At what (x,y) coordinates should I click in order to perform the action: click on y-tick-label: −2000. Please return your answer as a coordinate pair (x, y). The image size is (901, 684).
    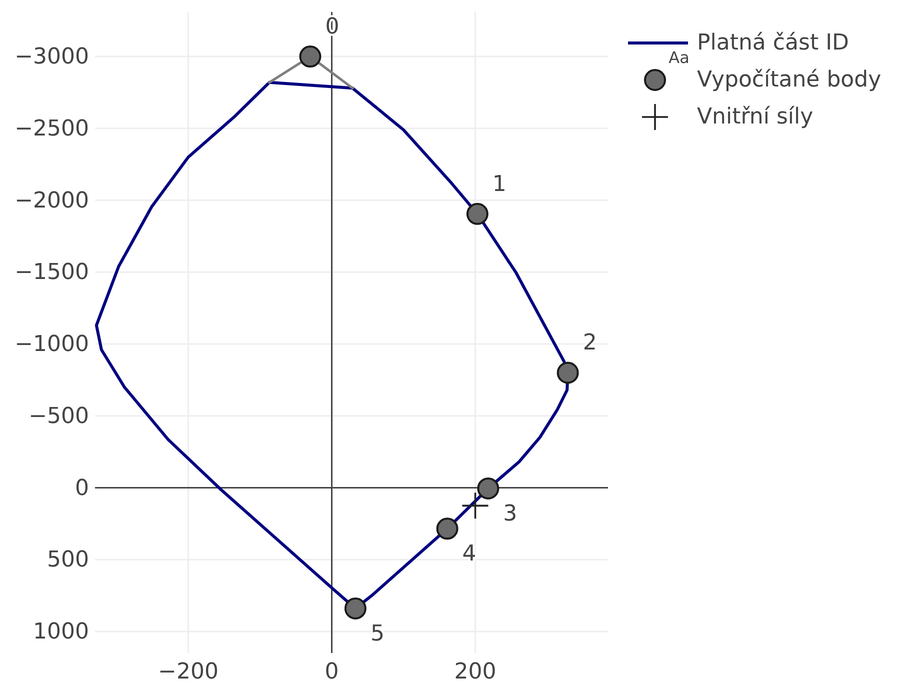
    Looking at the image, I should click on (51, 201).